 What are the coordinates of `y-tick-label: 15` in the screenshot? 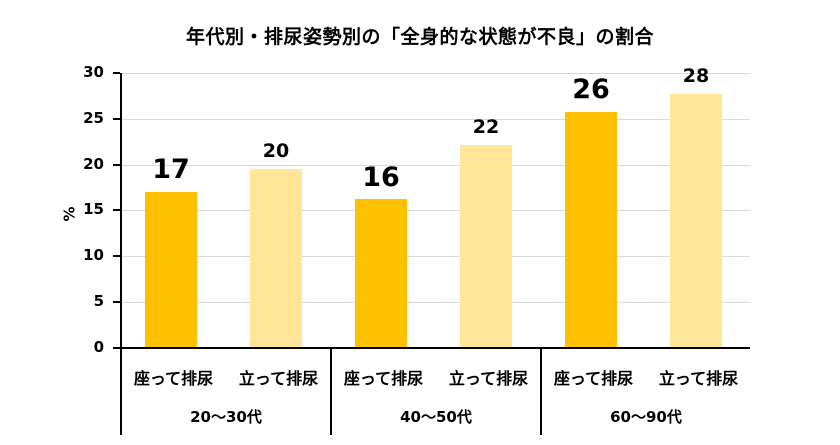 It's located at (93, 209).